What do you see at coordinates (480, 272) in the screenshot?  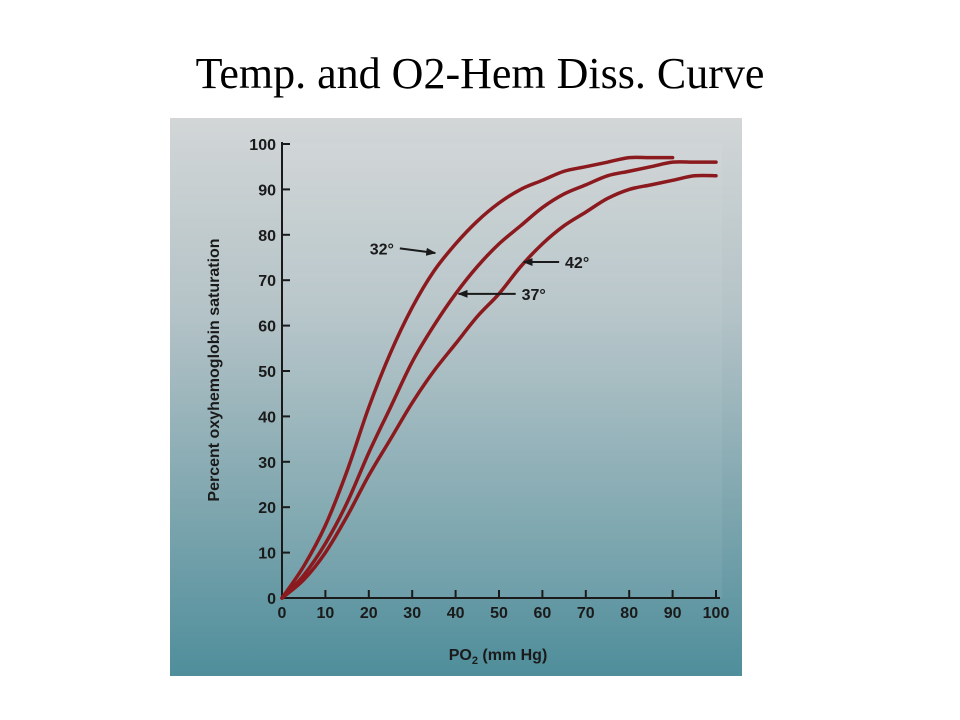 I see `annotation-layer: 32° 37° 42°` at bounding box center [480, 272].